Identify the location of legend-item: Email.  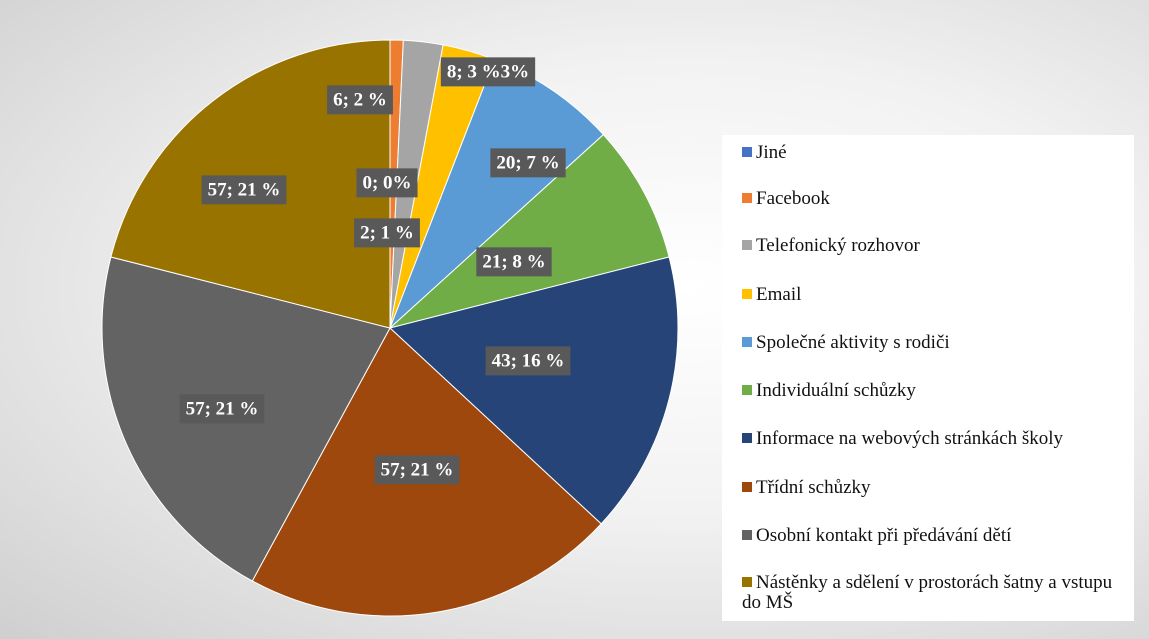
(932, 295).